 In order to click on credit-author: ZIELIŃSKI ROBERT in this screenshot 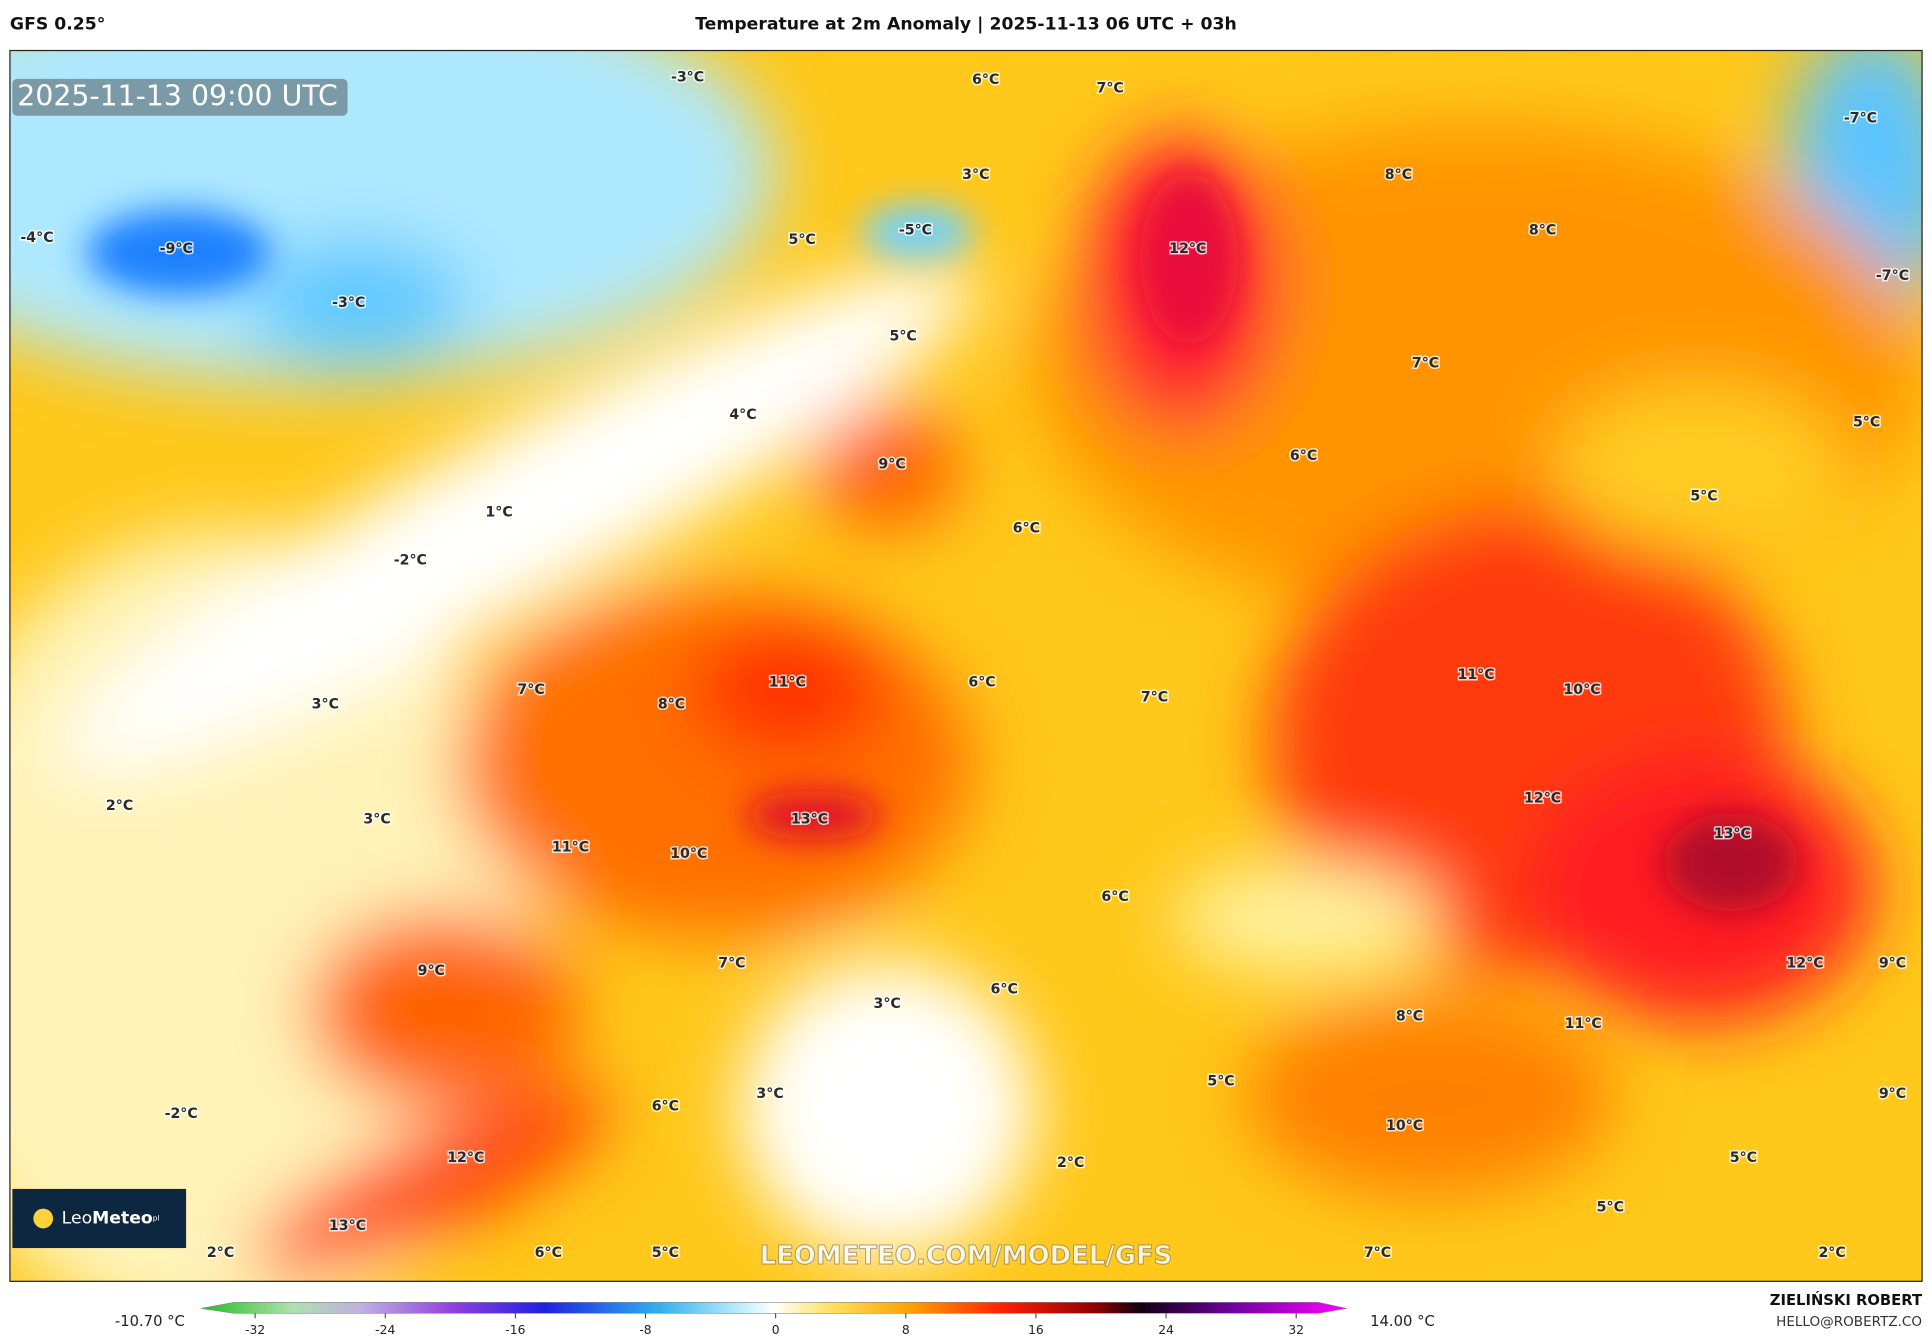, I will do `click(1846, 1300)`.